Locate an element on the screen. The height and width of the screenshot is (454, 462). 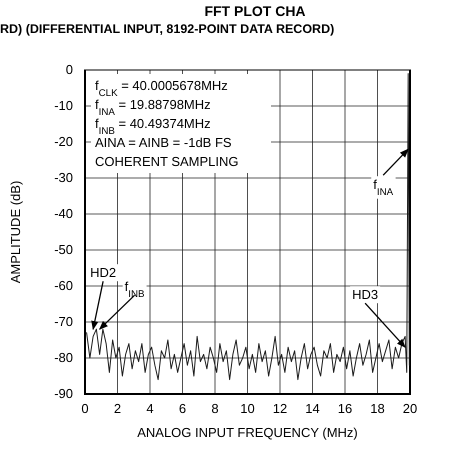
x-tick-label: 8 is located at coordinates (215, 408).